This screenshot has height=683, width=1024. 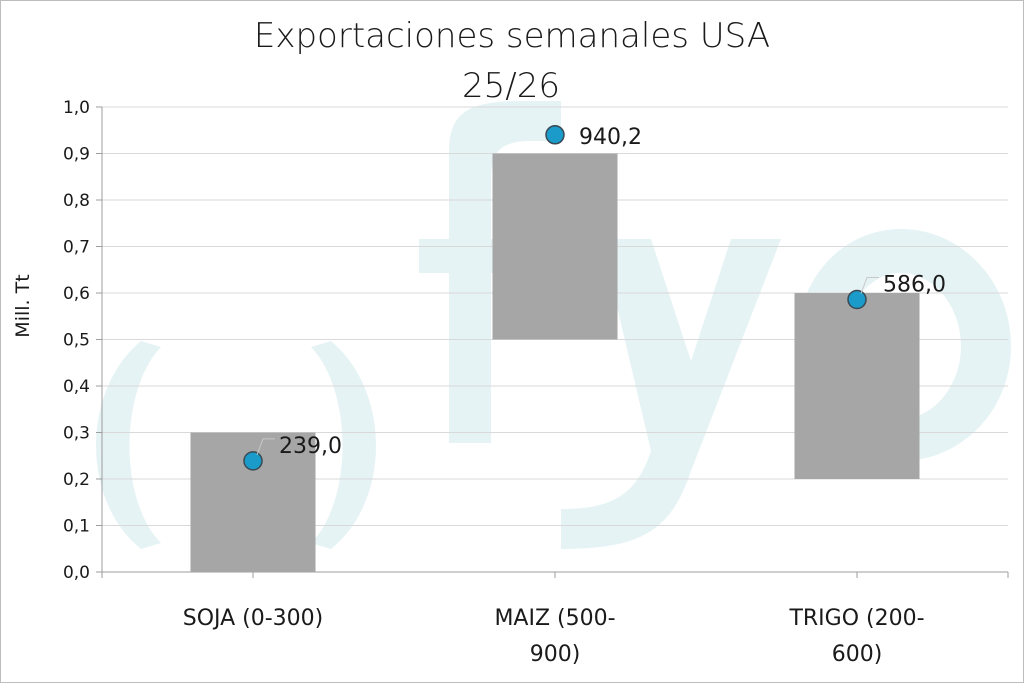 What do you see at coordinates (76, 155) in the screenshot?
I see `y-tick-label: 0,9` at bounding box center [76, 155].